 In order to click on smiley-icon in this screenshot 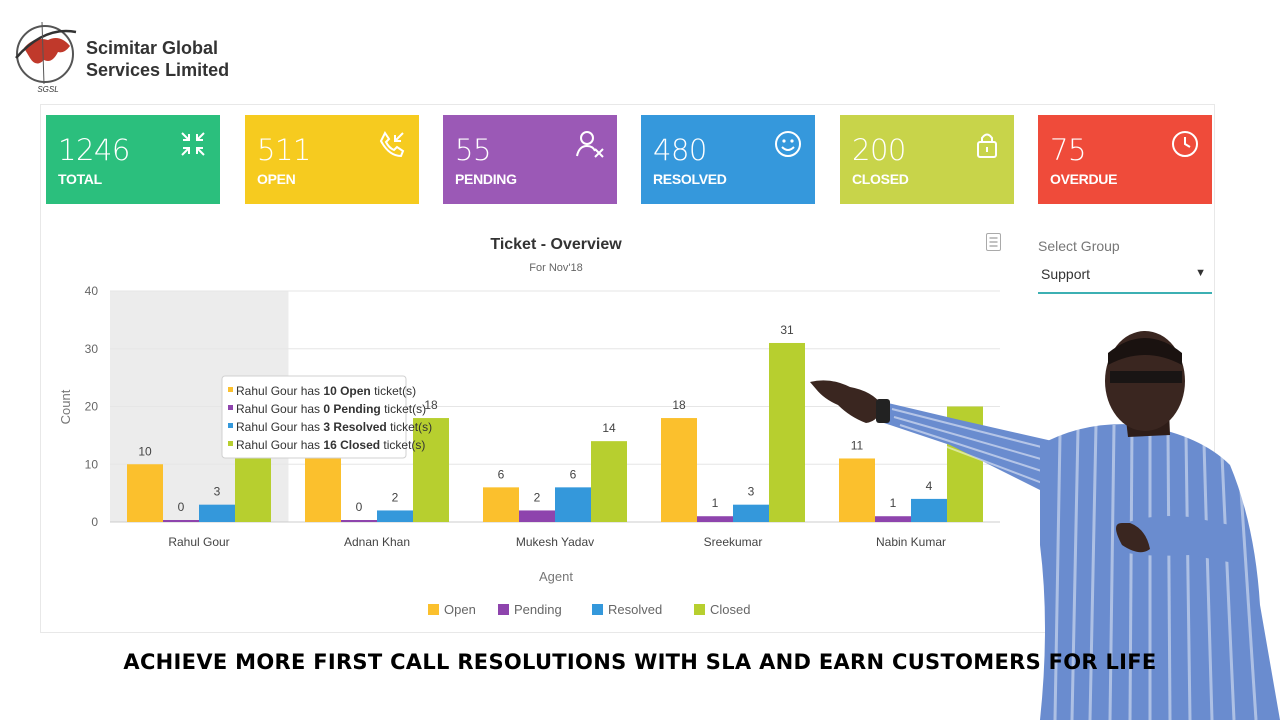, I will do `click(788, 144)`.